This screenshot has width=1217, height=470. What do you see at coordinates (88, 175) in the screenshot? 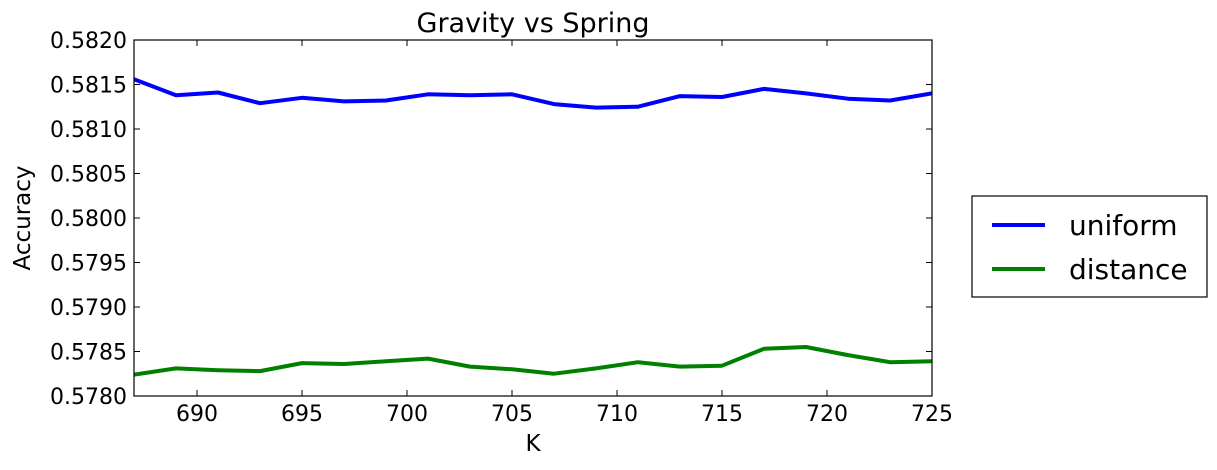
I see `y-tick-label: 0.5805` at bounding box center [88, 175].